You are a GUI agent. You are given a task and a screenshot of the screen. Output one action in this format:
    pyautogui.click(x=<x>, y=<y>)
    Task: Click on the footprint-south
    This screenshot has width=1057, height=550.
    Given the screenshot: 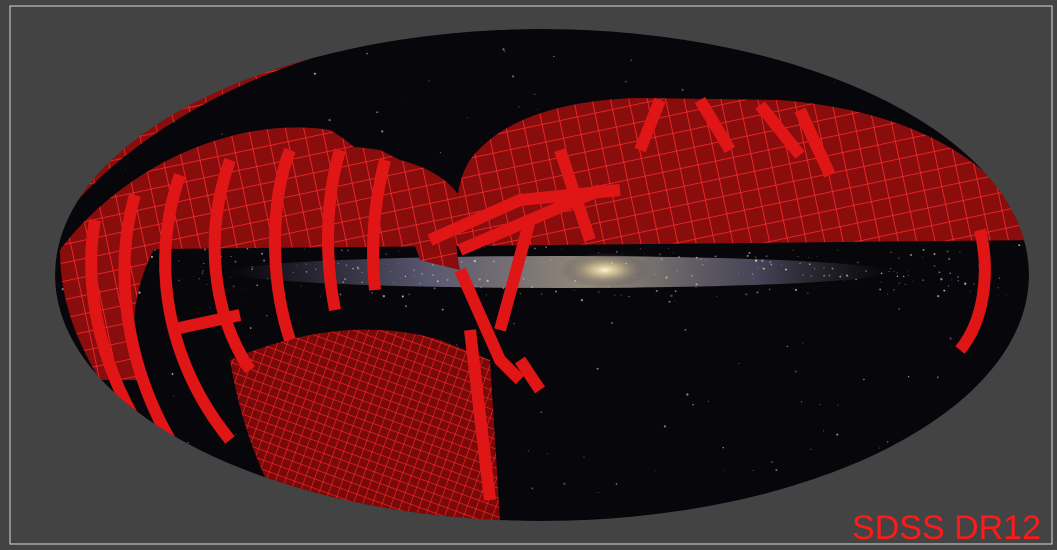 What is the action you would take?
    pyautogui.click(x=365, y=425)
    